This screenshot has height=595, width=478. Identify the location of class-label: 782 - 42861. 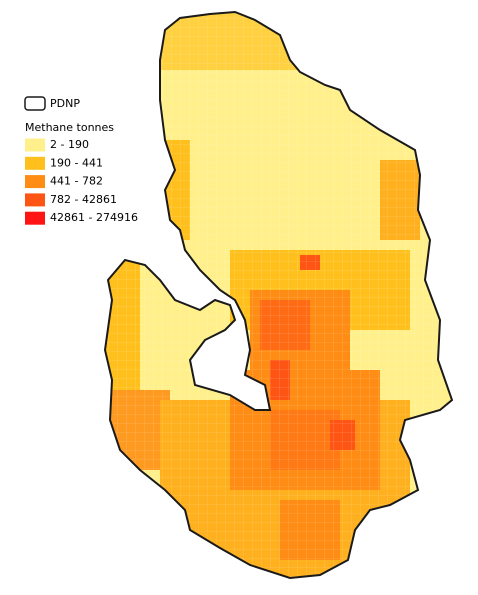
(83, 199).